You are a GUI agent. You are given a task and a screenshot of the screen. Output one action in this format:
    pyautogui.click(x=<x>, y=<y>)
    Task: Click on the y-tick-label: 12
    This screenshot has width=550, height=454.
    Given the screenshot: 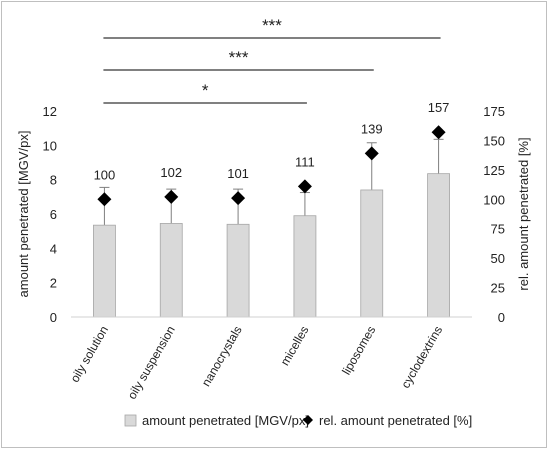 What is the action you would take?
    pyautogui.click(x=50, y=111)
    